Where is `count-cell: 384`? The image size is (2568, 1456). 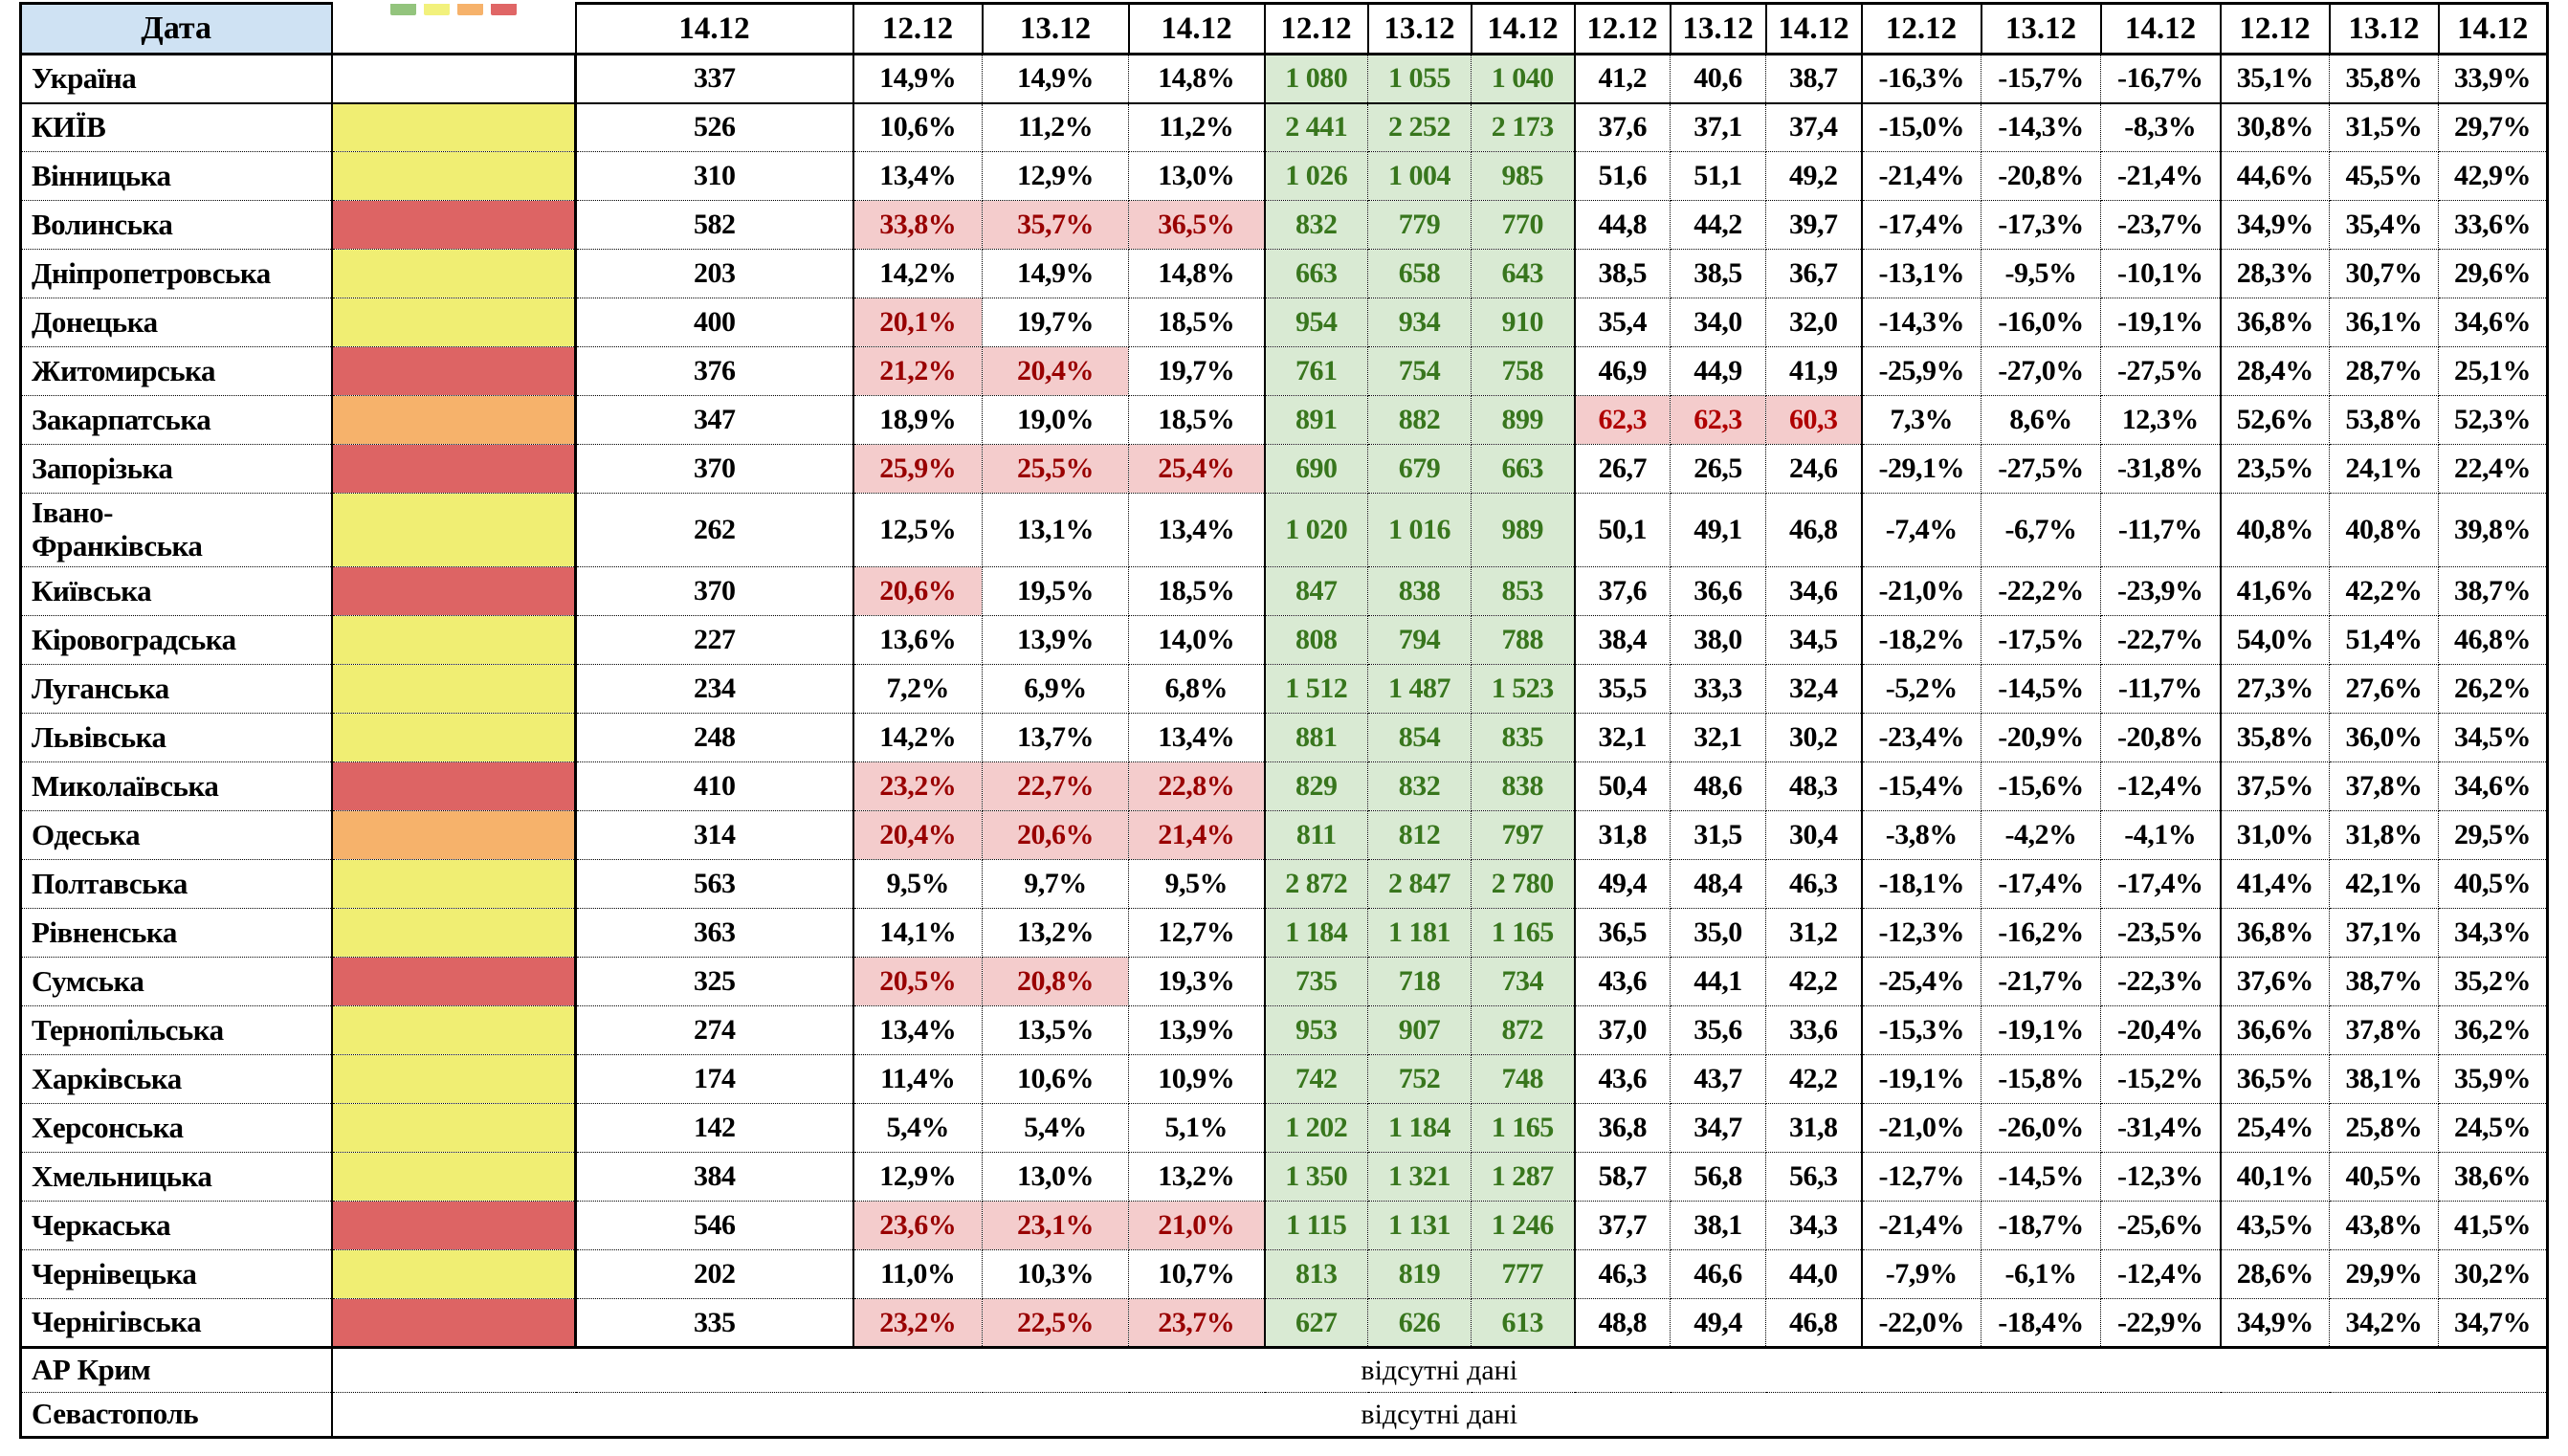
count-cell: 384 is located at coordinates (714, 1177).